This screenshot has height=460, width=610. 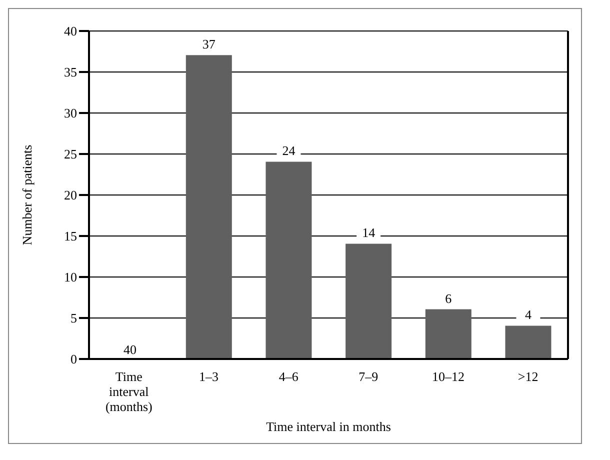 What do you see at coordinates (288, 376) in the screenshot?
I see `x-tick-label: 4–6` at bounding box center [288, 376].